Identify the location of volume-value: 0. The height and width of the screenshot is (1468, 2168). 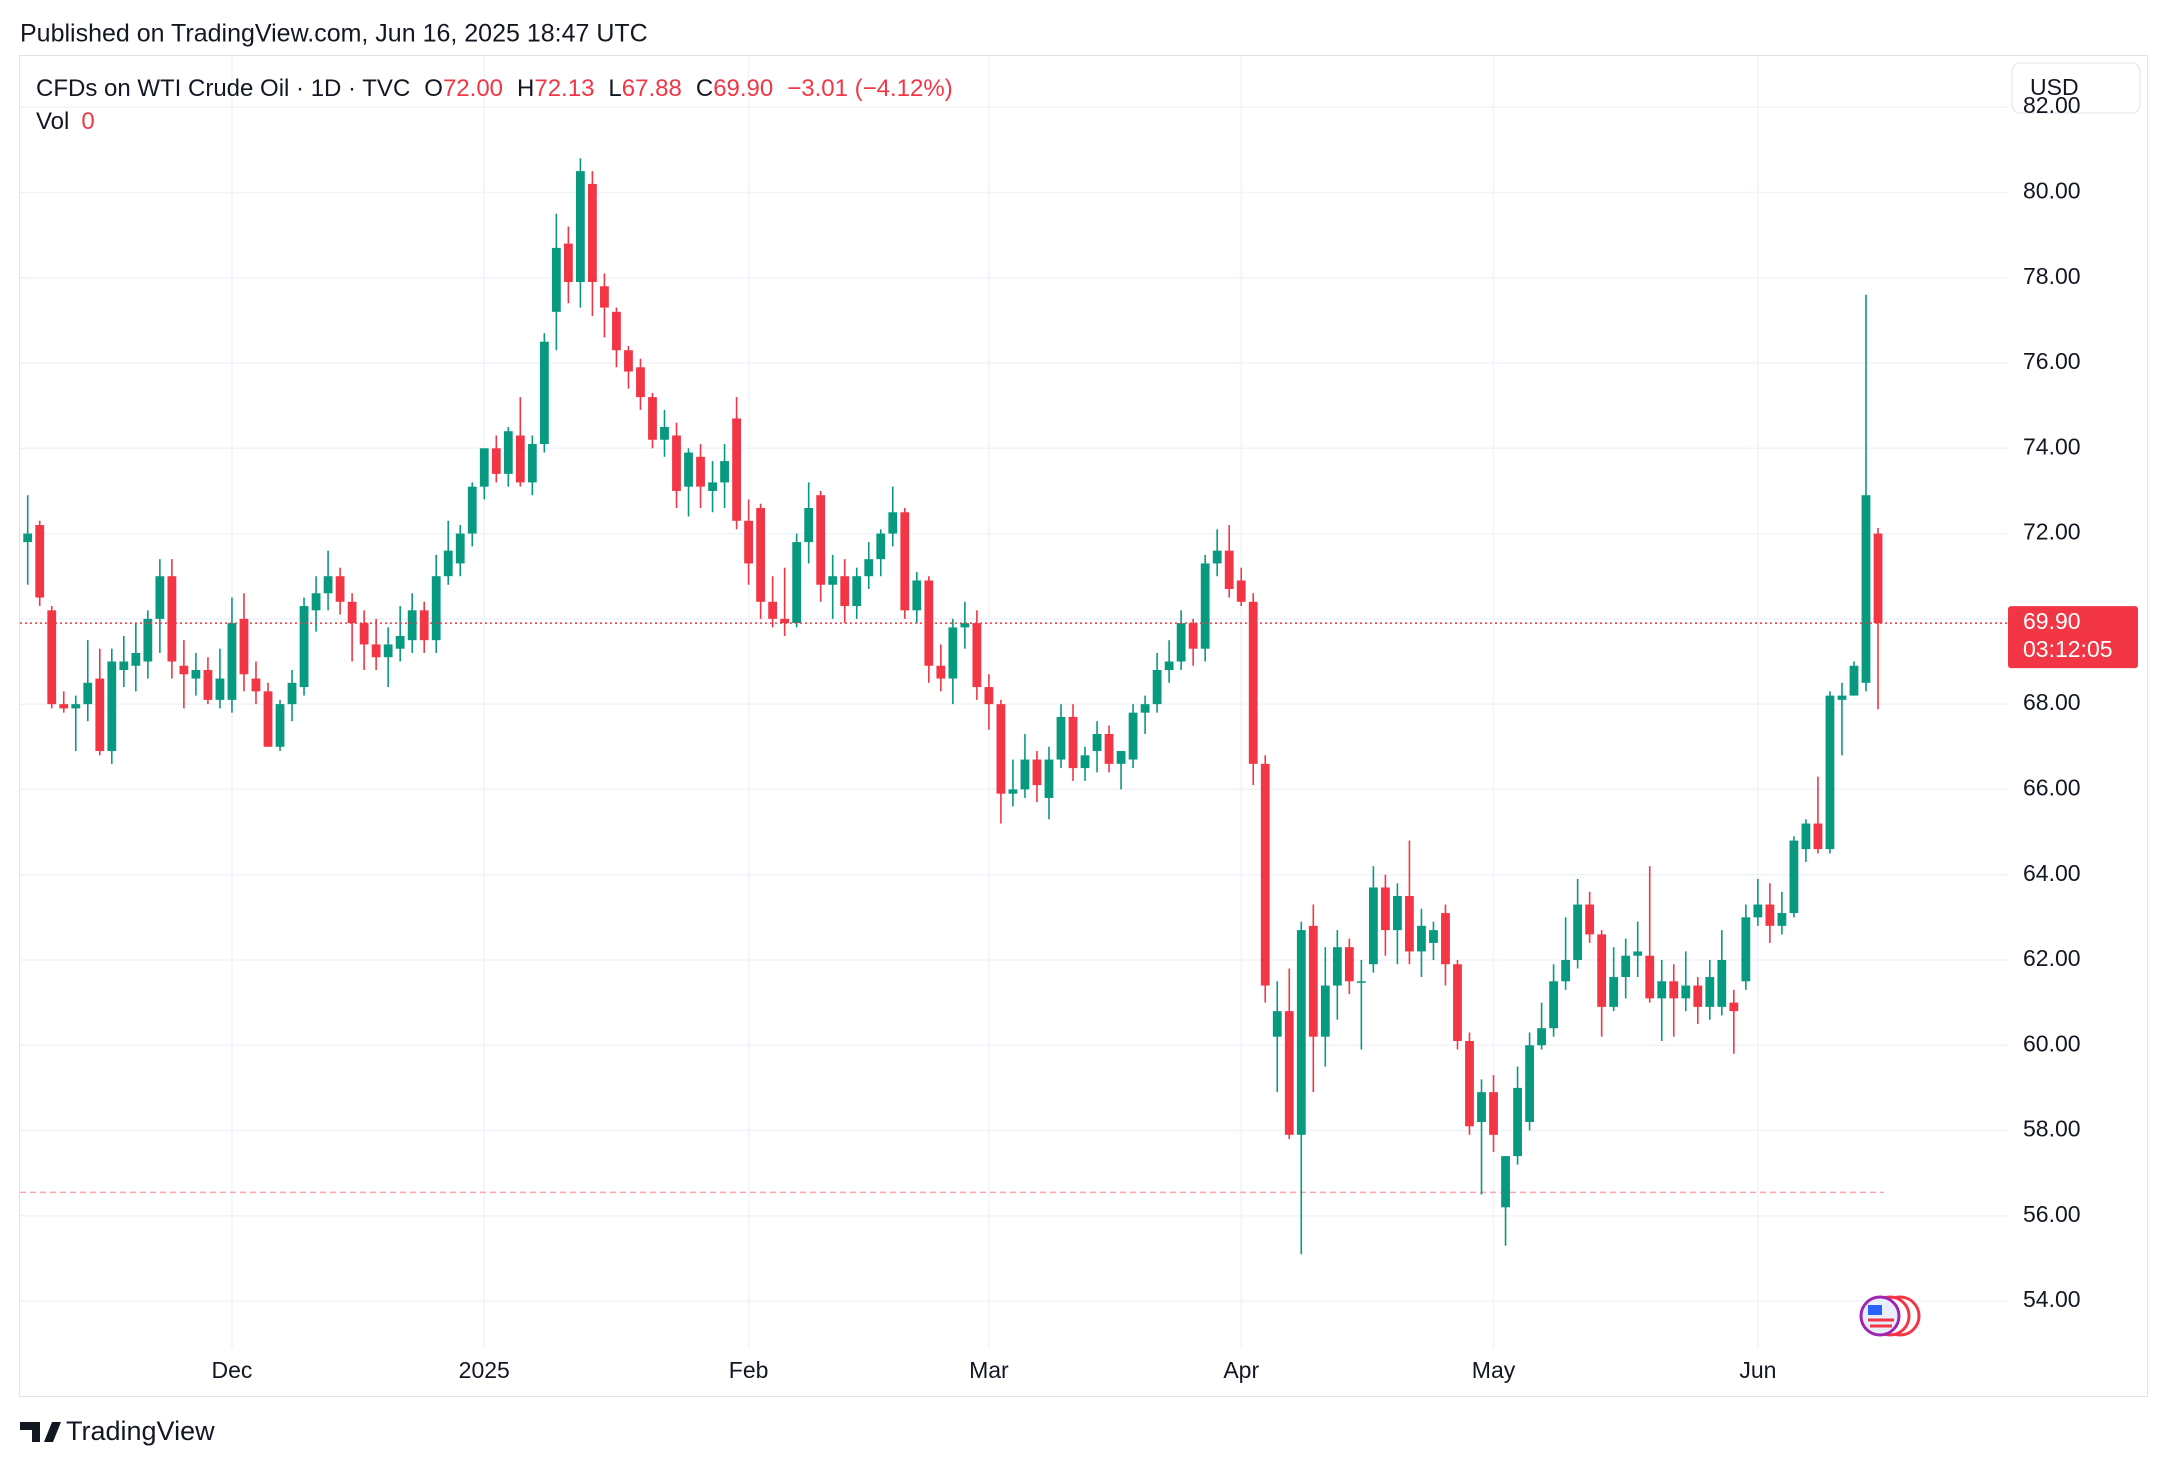
(87, 121).